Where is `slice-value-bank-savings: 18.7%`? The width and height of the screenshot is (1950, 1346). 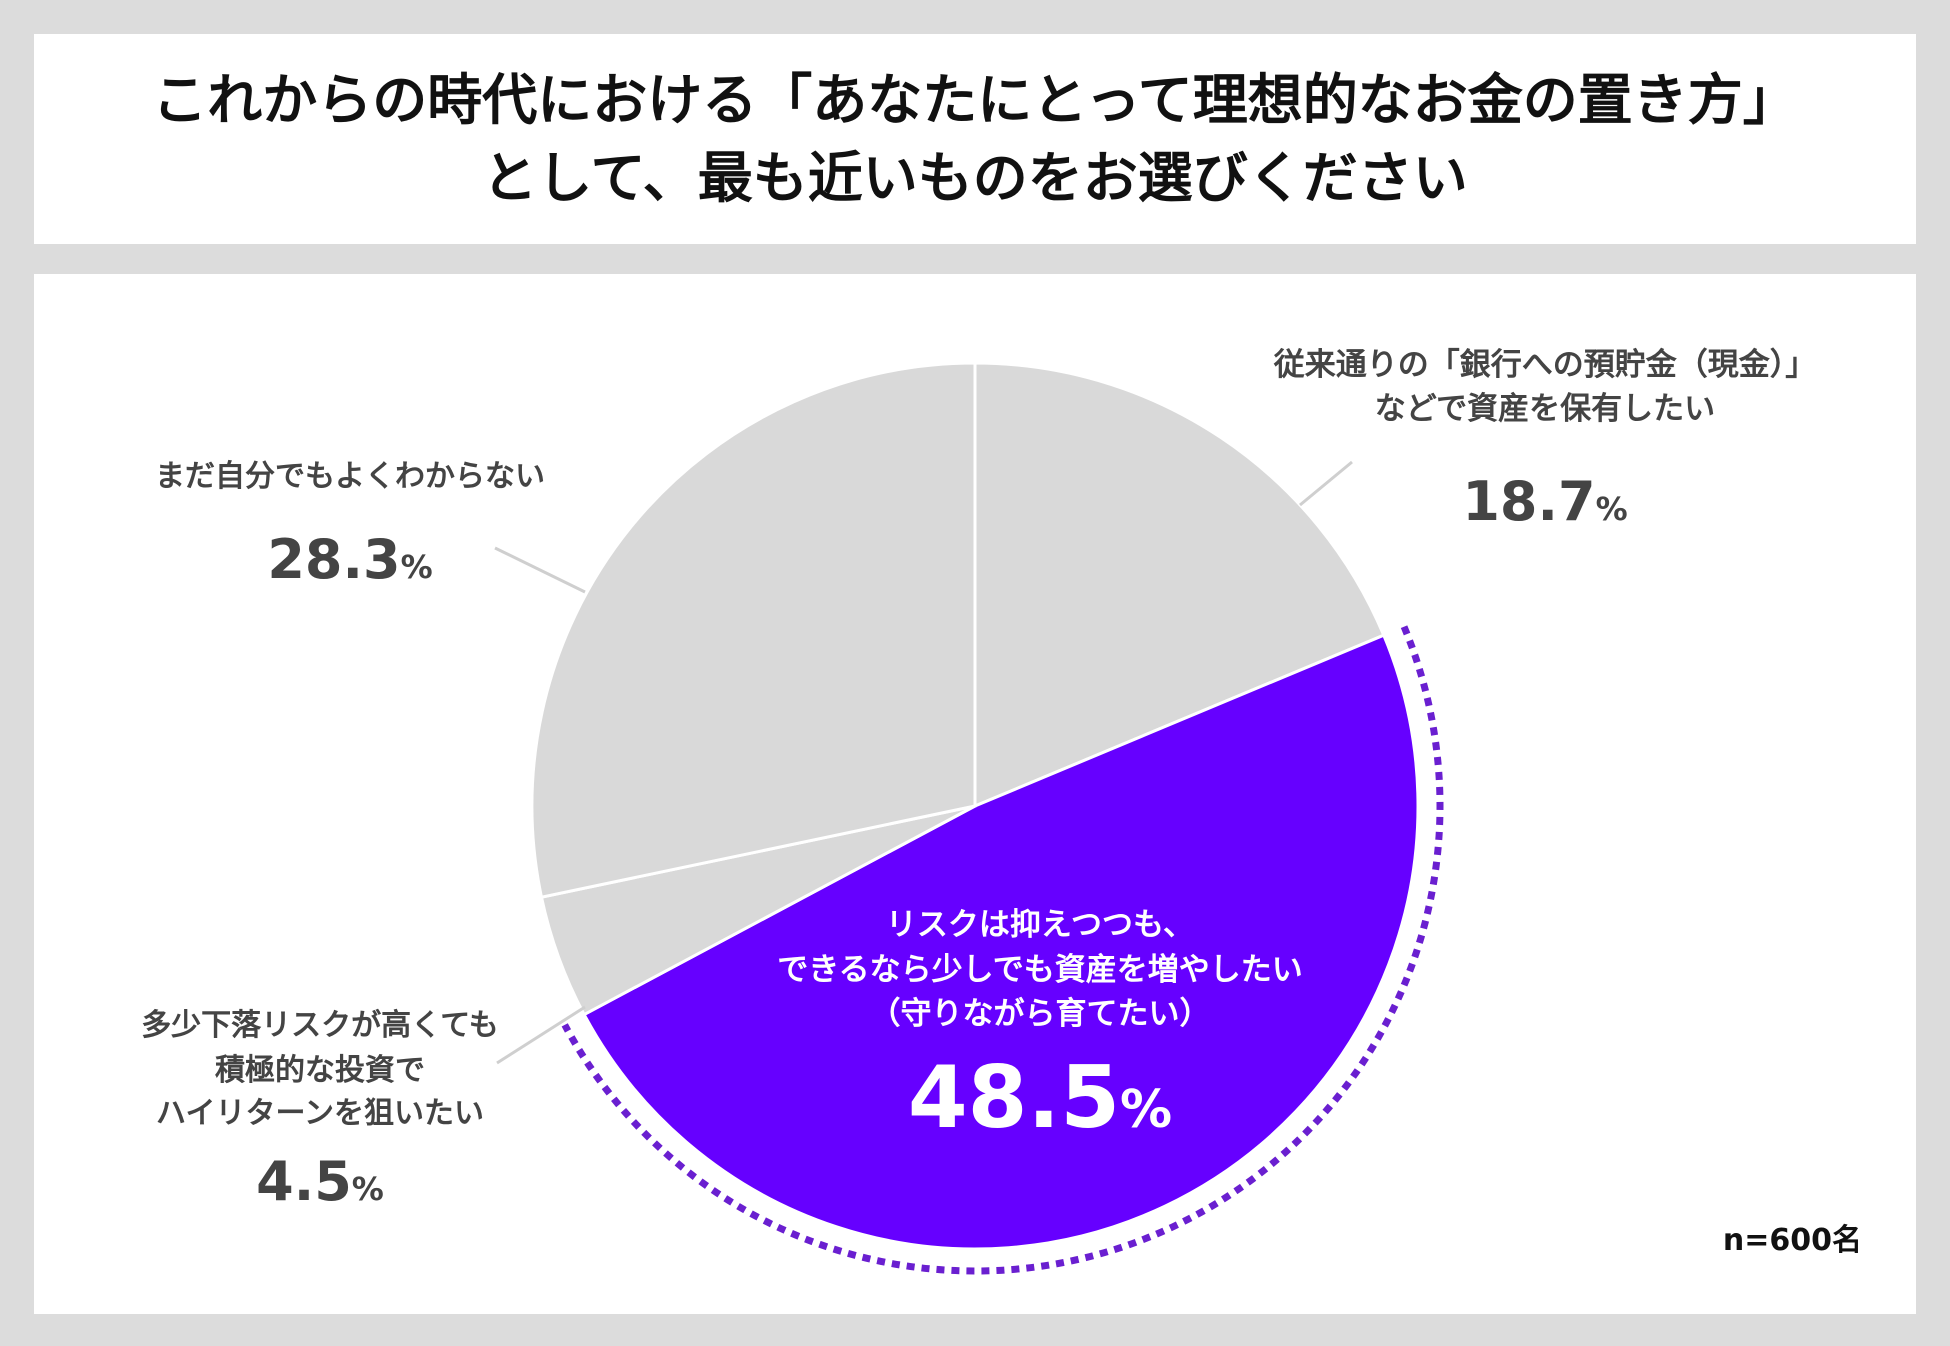
slice-value-bank-savings: 18.7% is located at coordinates (1544, 501).